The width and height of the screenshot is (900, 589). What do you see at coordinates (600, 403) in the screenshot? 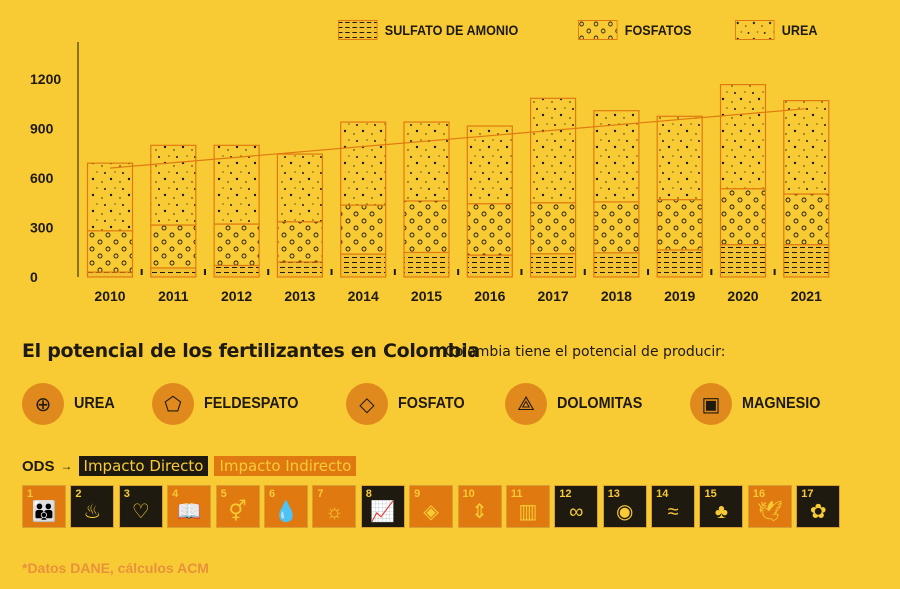
I see `mineral-label: DOLOMITAS` at bounding box center [600, 403].